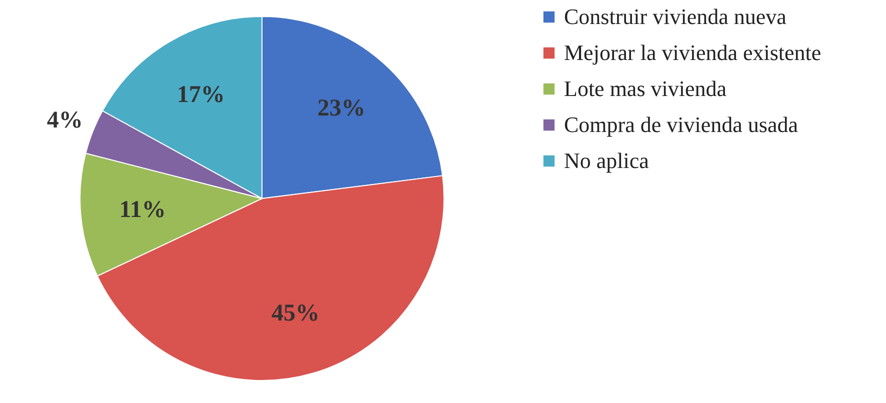 This screenshot has height=403, width=886. Describe the element at coordinates (675, 16) in the screenshot. I see `legend-label: Construir vivienda nueva` at that location.